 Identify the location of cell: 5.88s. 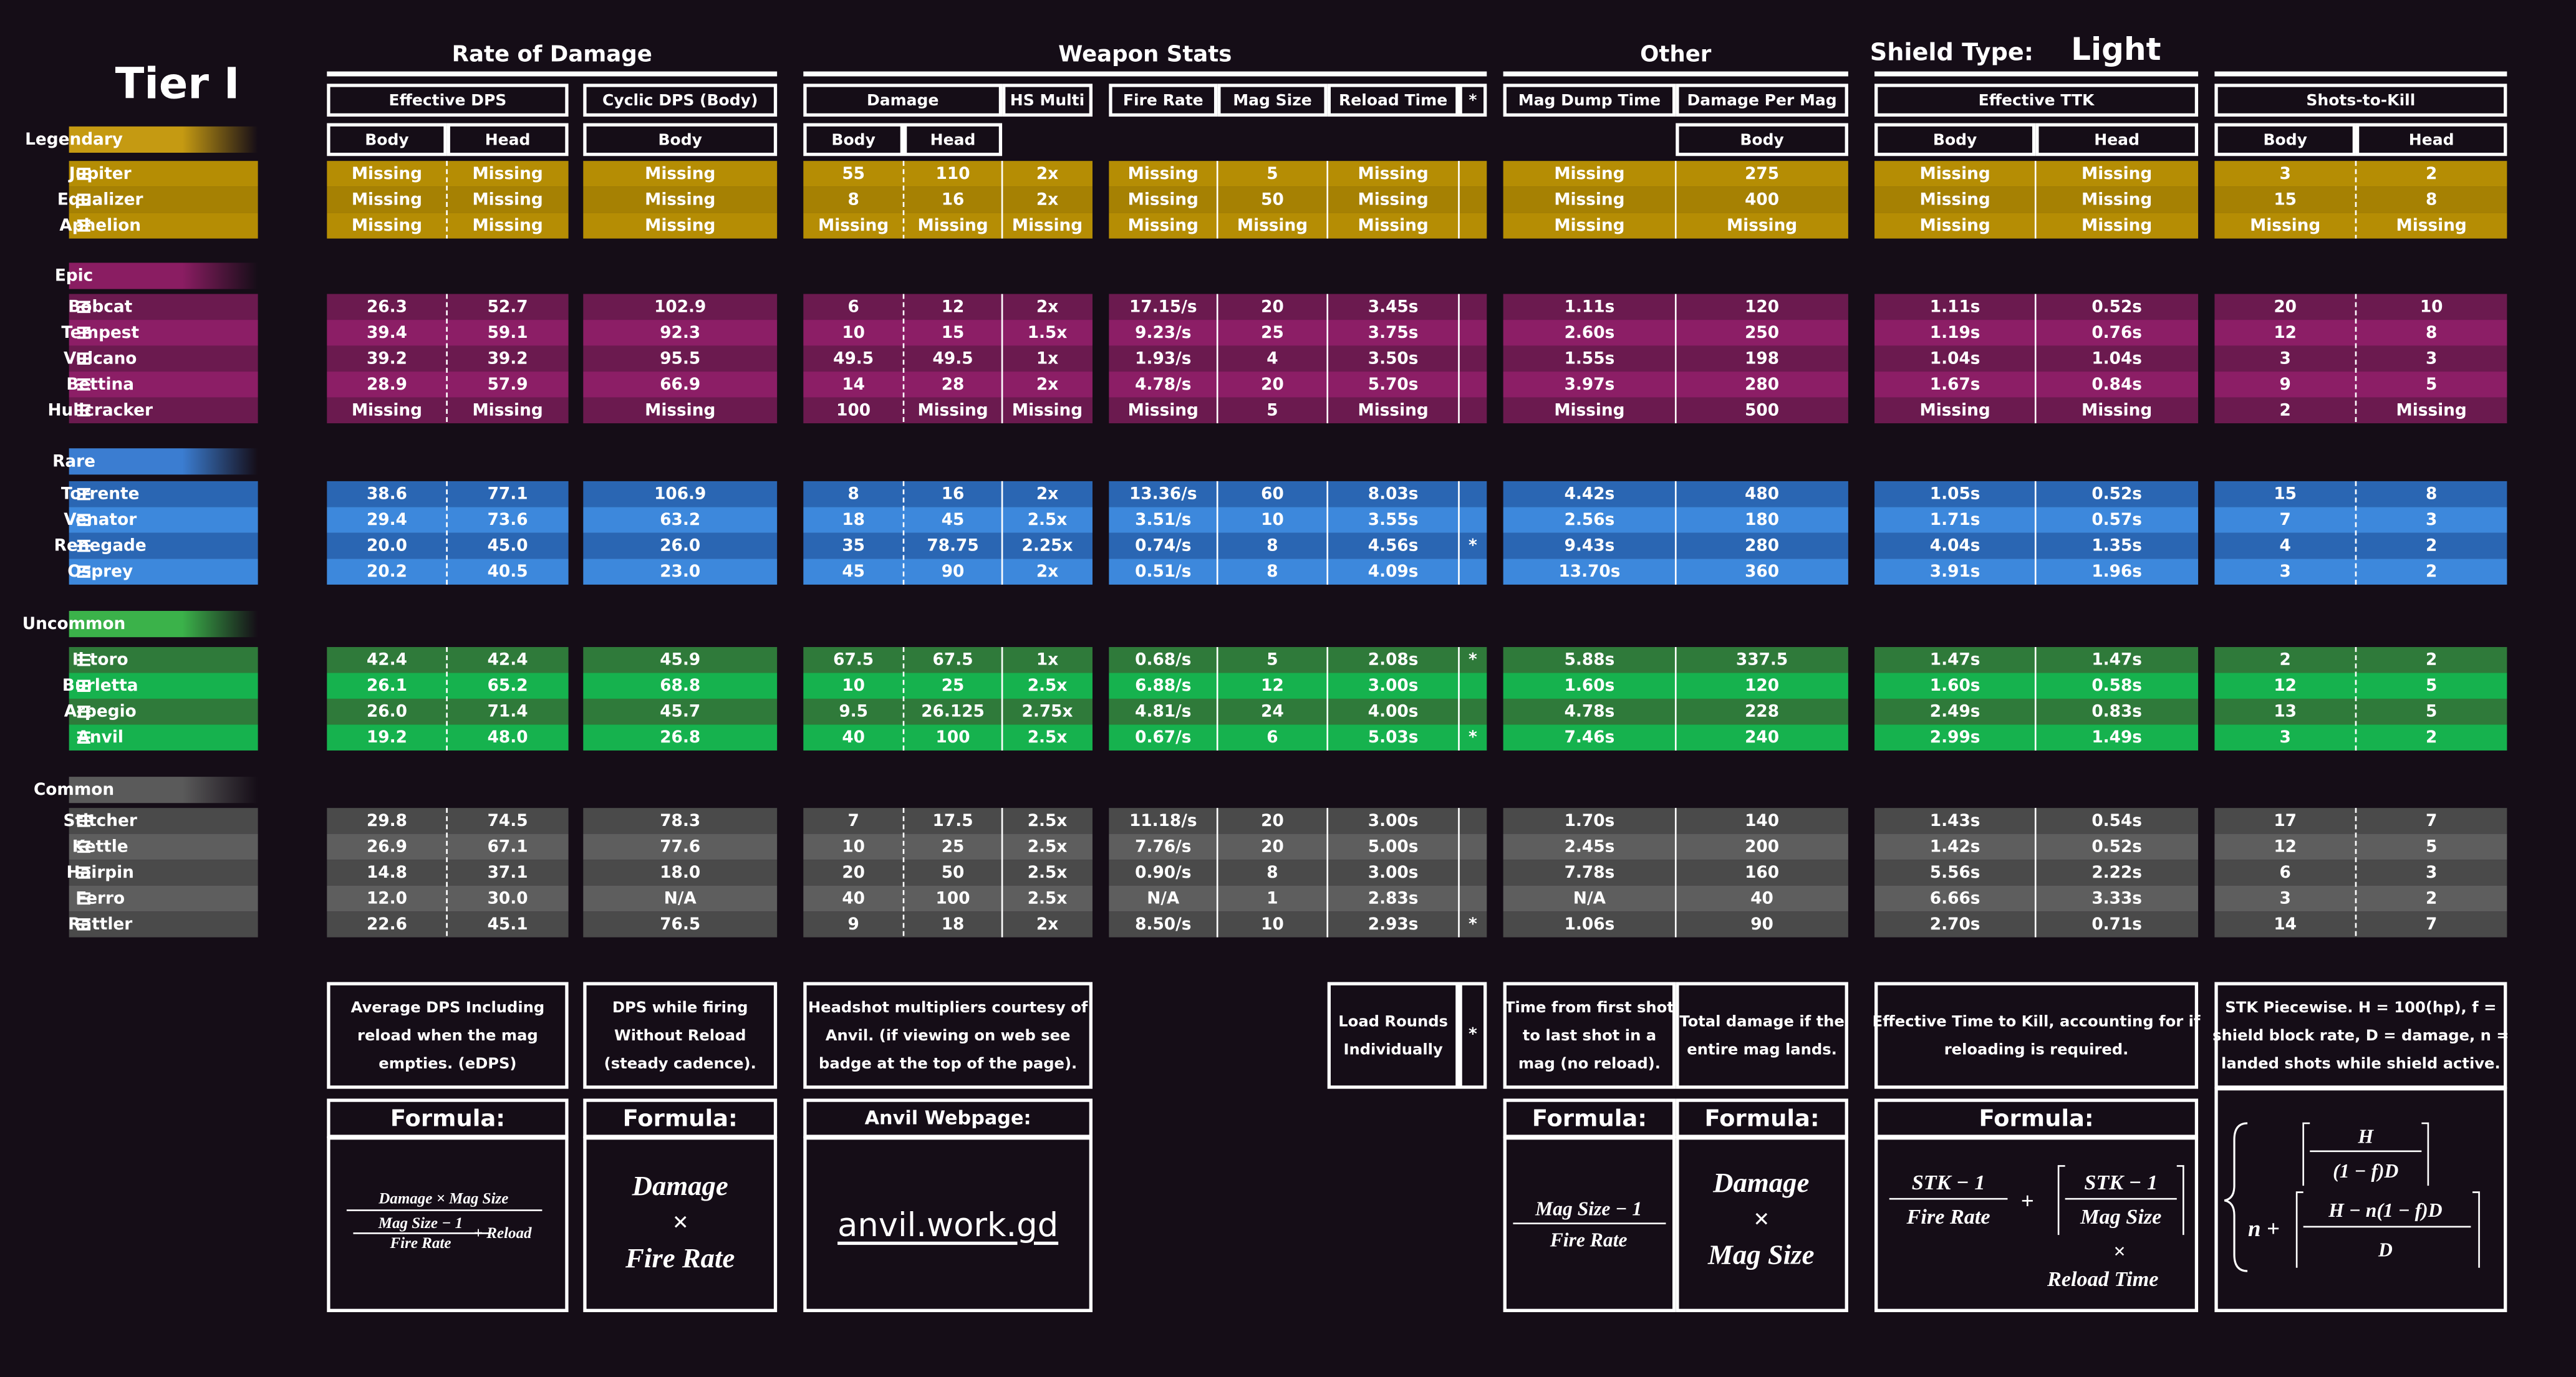
(1590, 660).